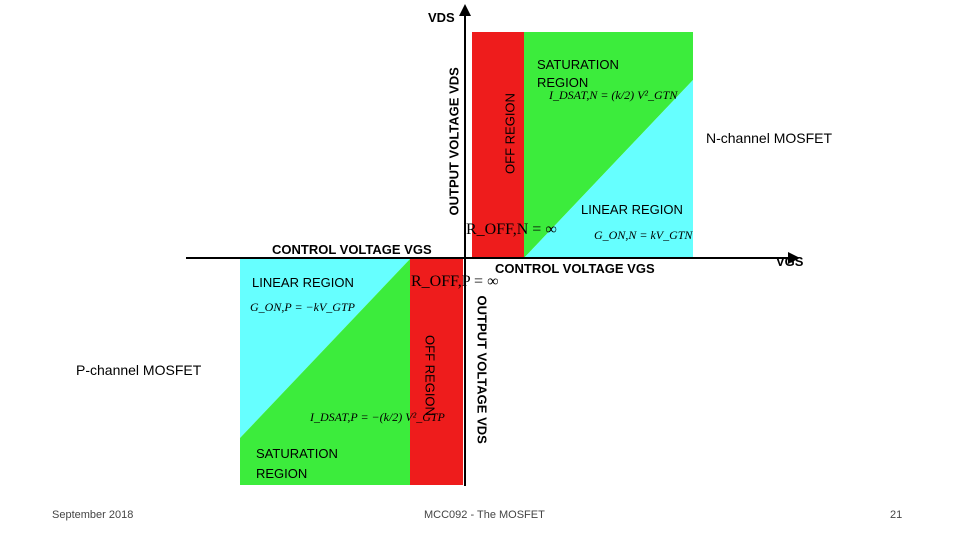  Describe the element at coordinates (794, 258) in the screenshot. I see `vgs-axis-arrow` at that location.